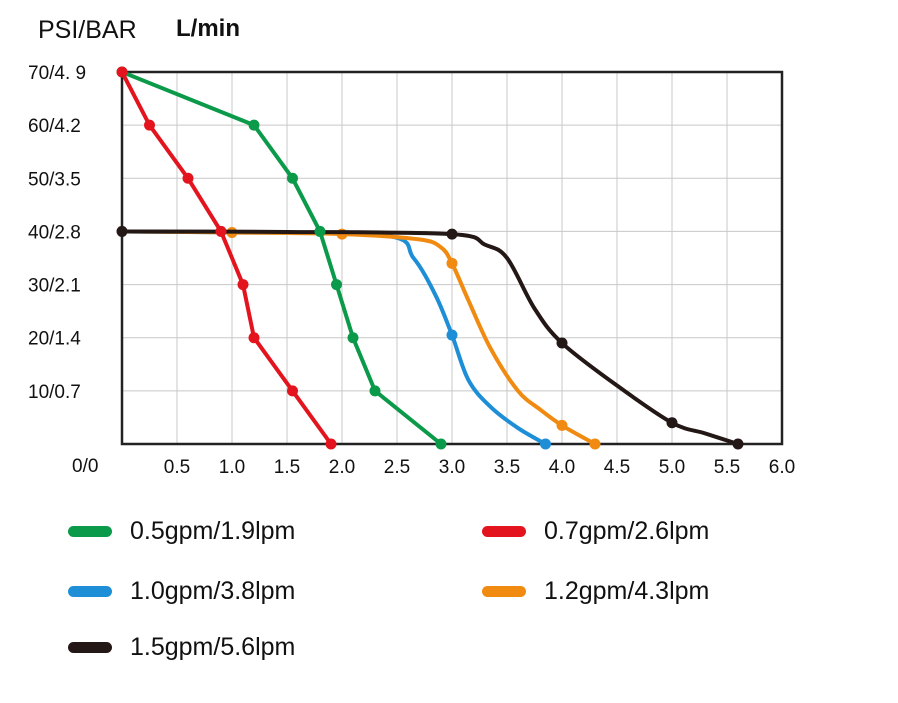 This screenshot has height=703, width=898. I want to click on y-tick-label: 60/4.2, so click(54, 126).